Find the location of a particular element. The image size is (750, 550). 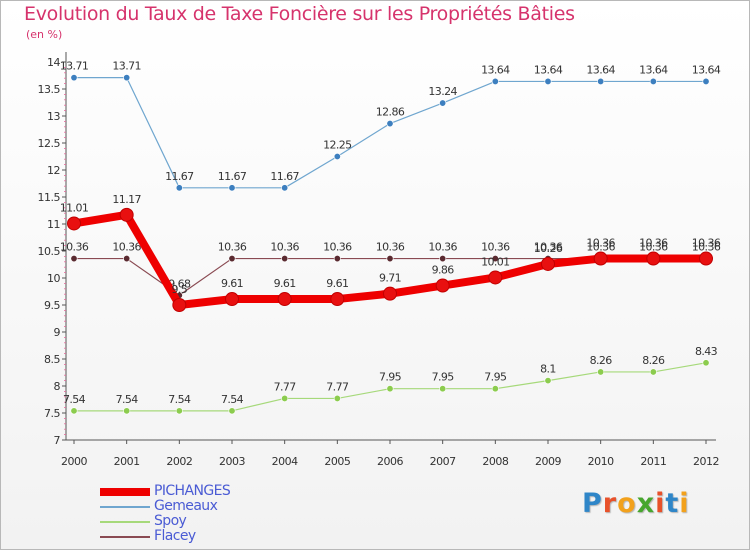

legend-swatch is located at coordinates (125, 492).